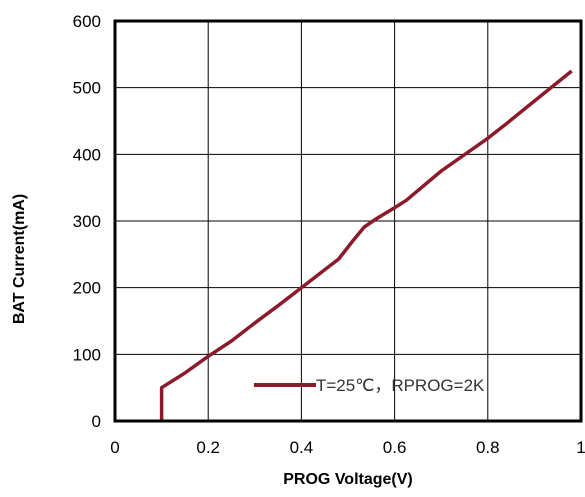  What do you see at coordinates (87, 221) in the screenshot?
I see `y-tick-label: 300` at bounding box center [87, 221].